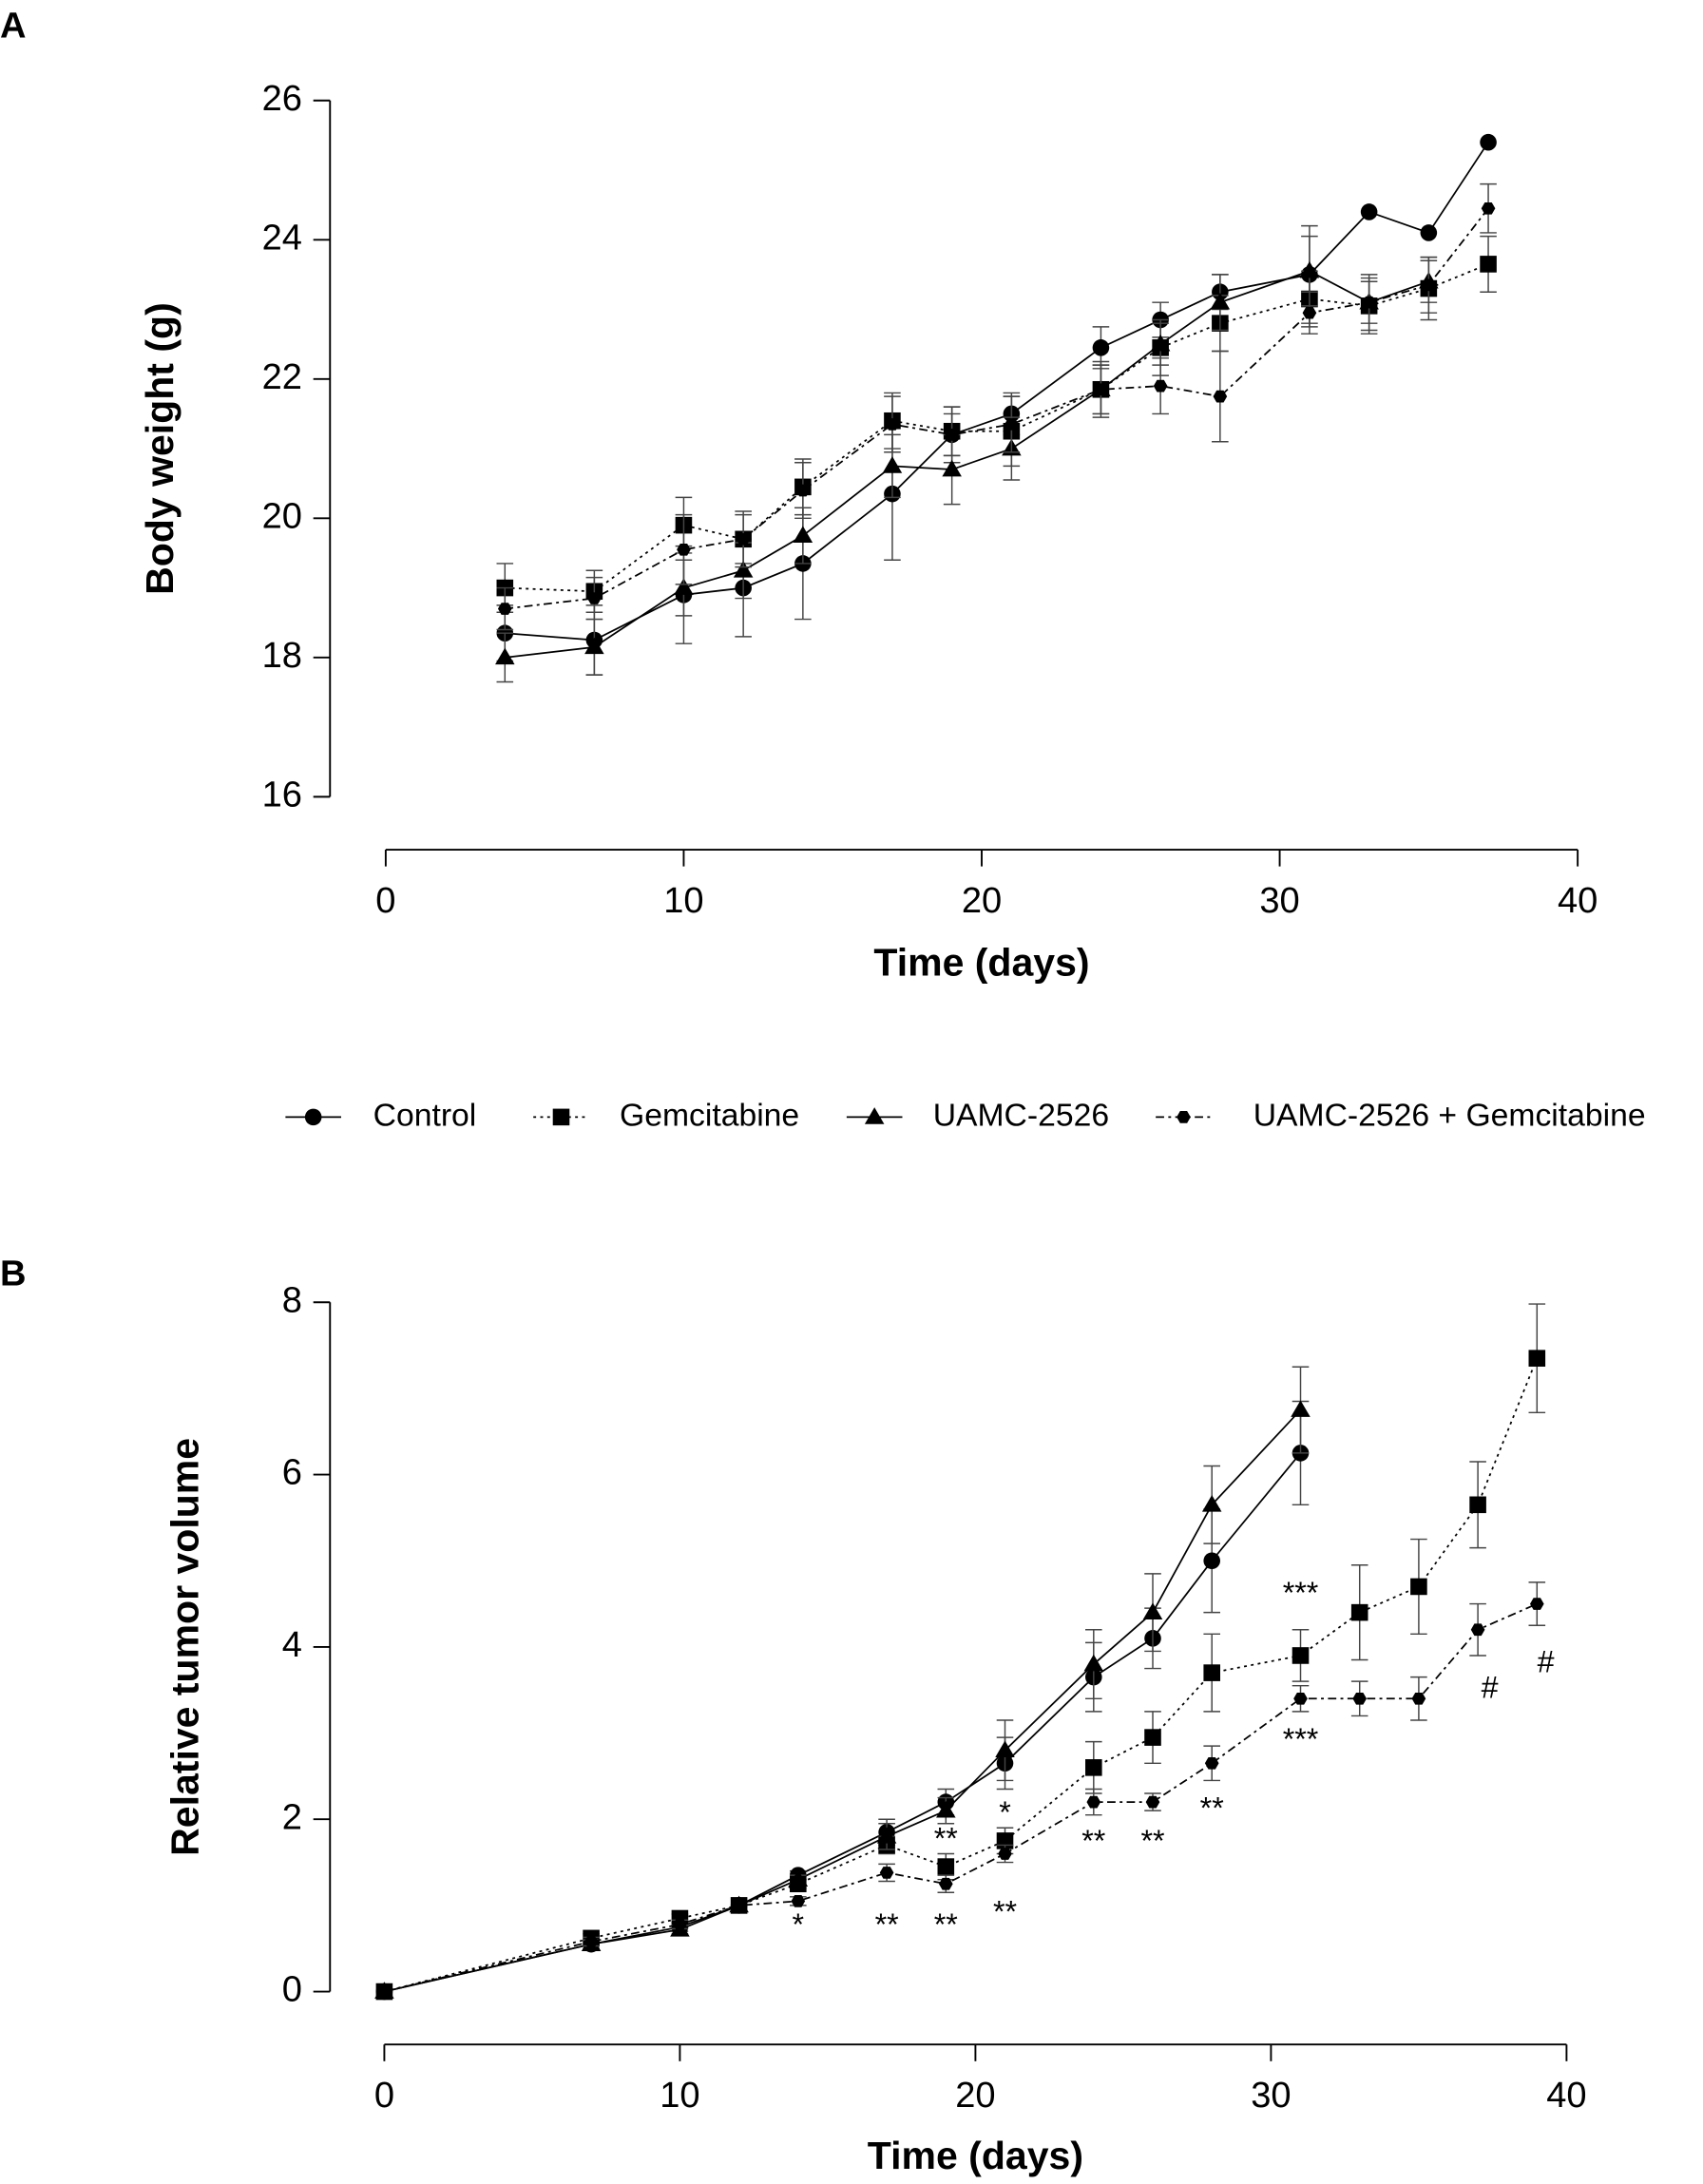  What do you see at coordinates (282, 99) in the screenshot?
I see `y-tick-label: 26` at bounding box center [282, 99].